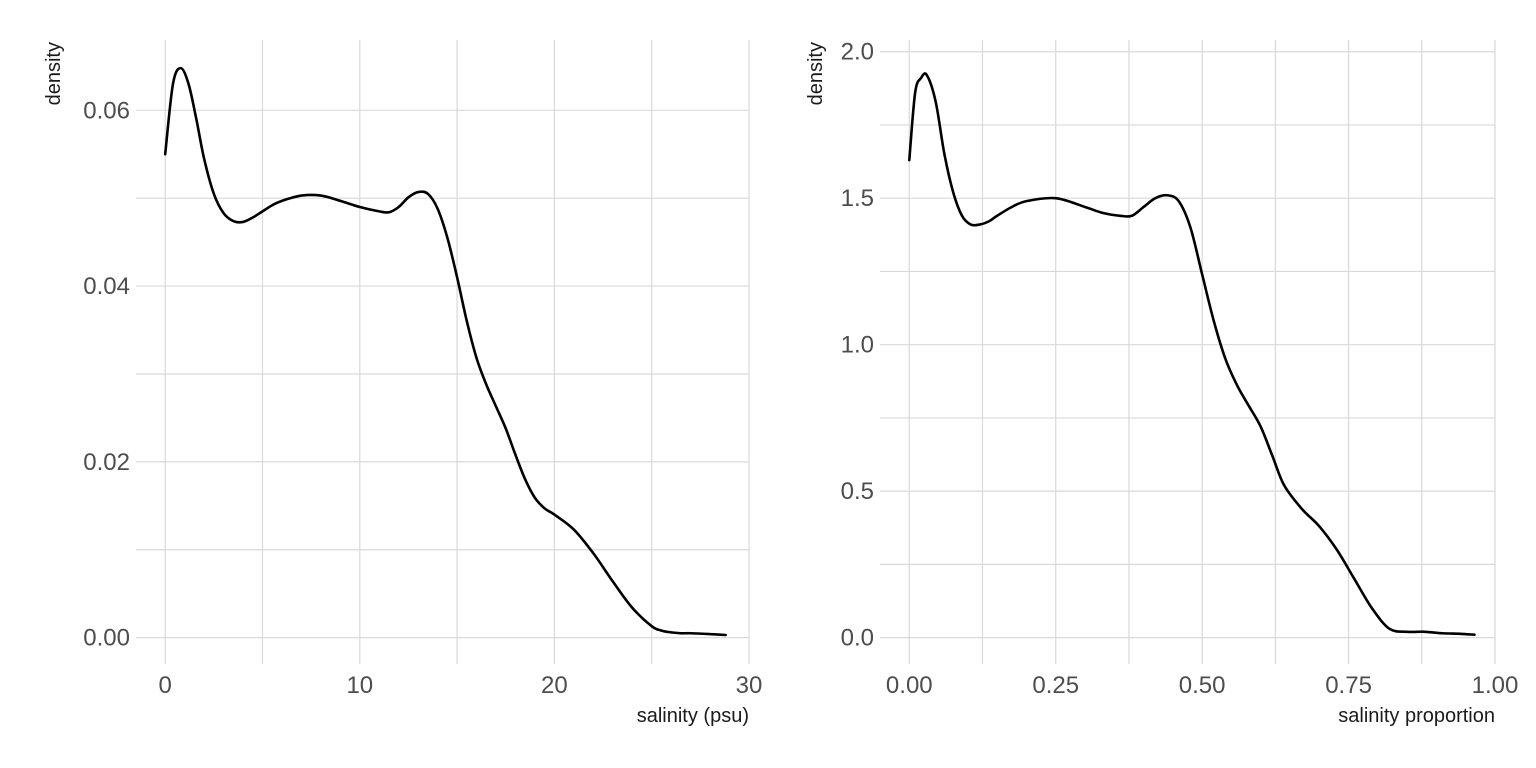  Describe the element at coordinates (106, 462) in the screenshot. I see `y-tick-label: 0.02` at that location.